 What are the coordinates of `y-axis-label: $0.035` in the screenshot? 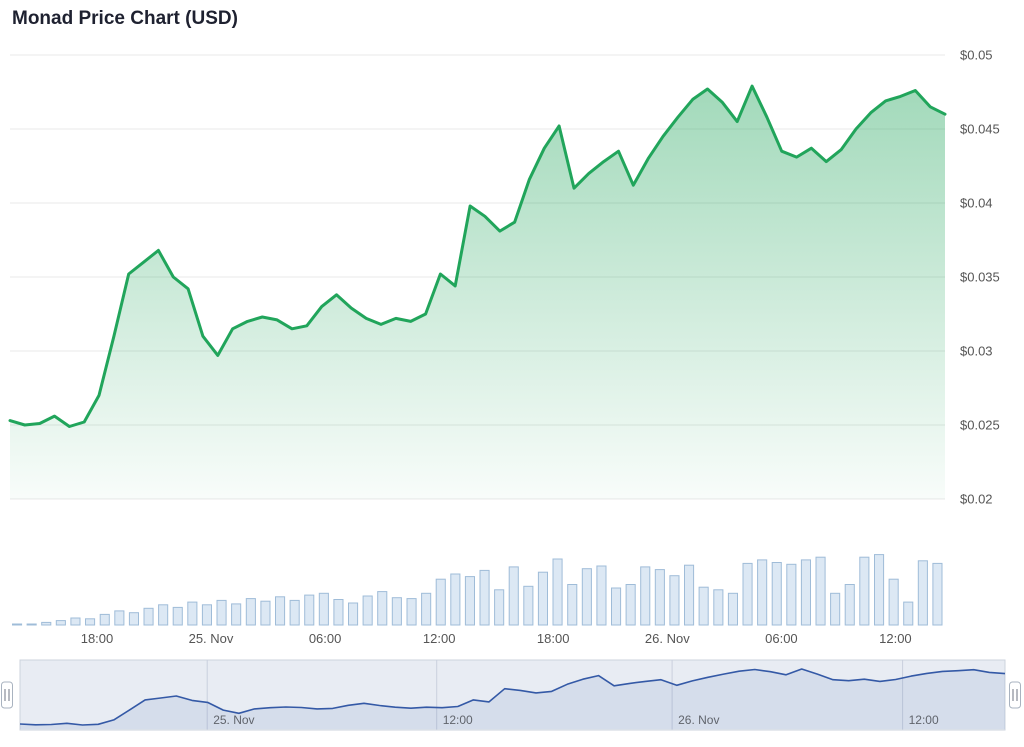 It's located at (980, 277).